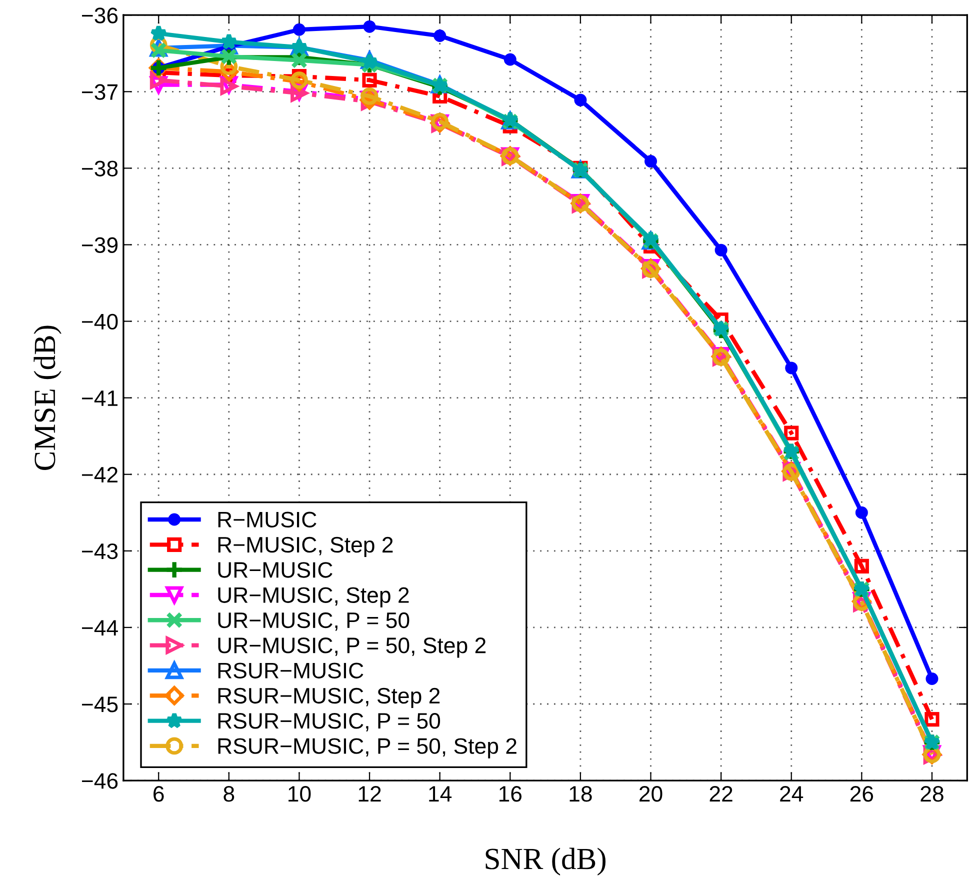 Image resolution: width=972 pixels, height=888 pixels. I want to click on y-tick-label: −36, so click(100, 16).